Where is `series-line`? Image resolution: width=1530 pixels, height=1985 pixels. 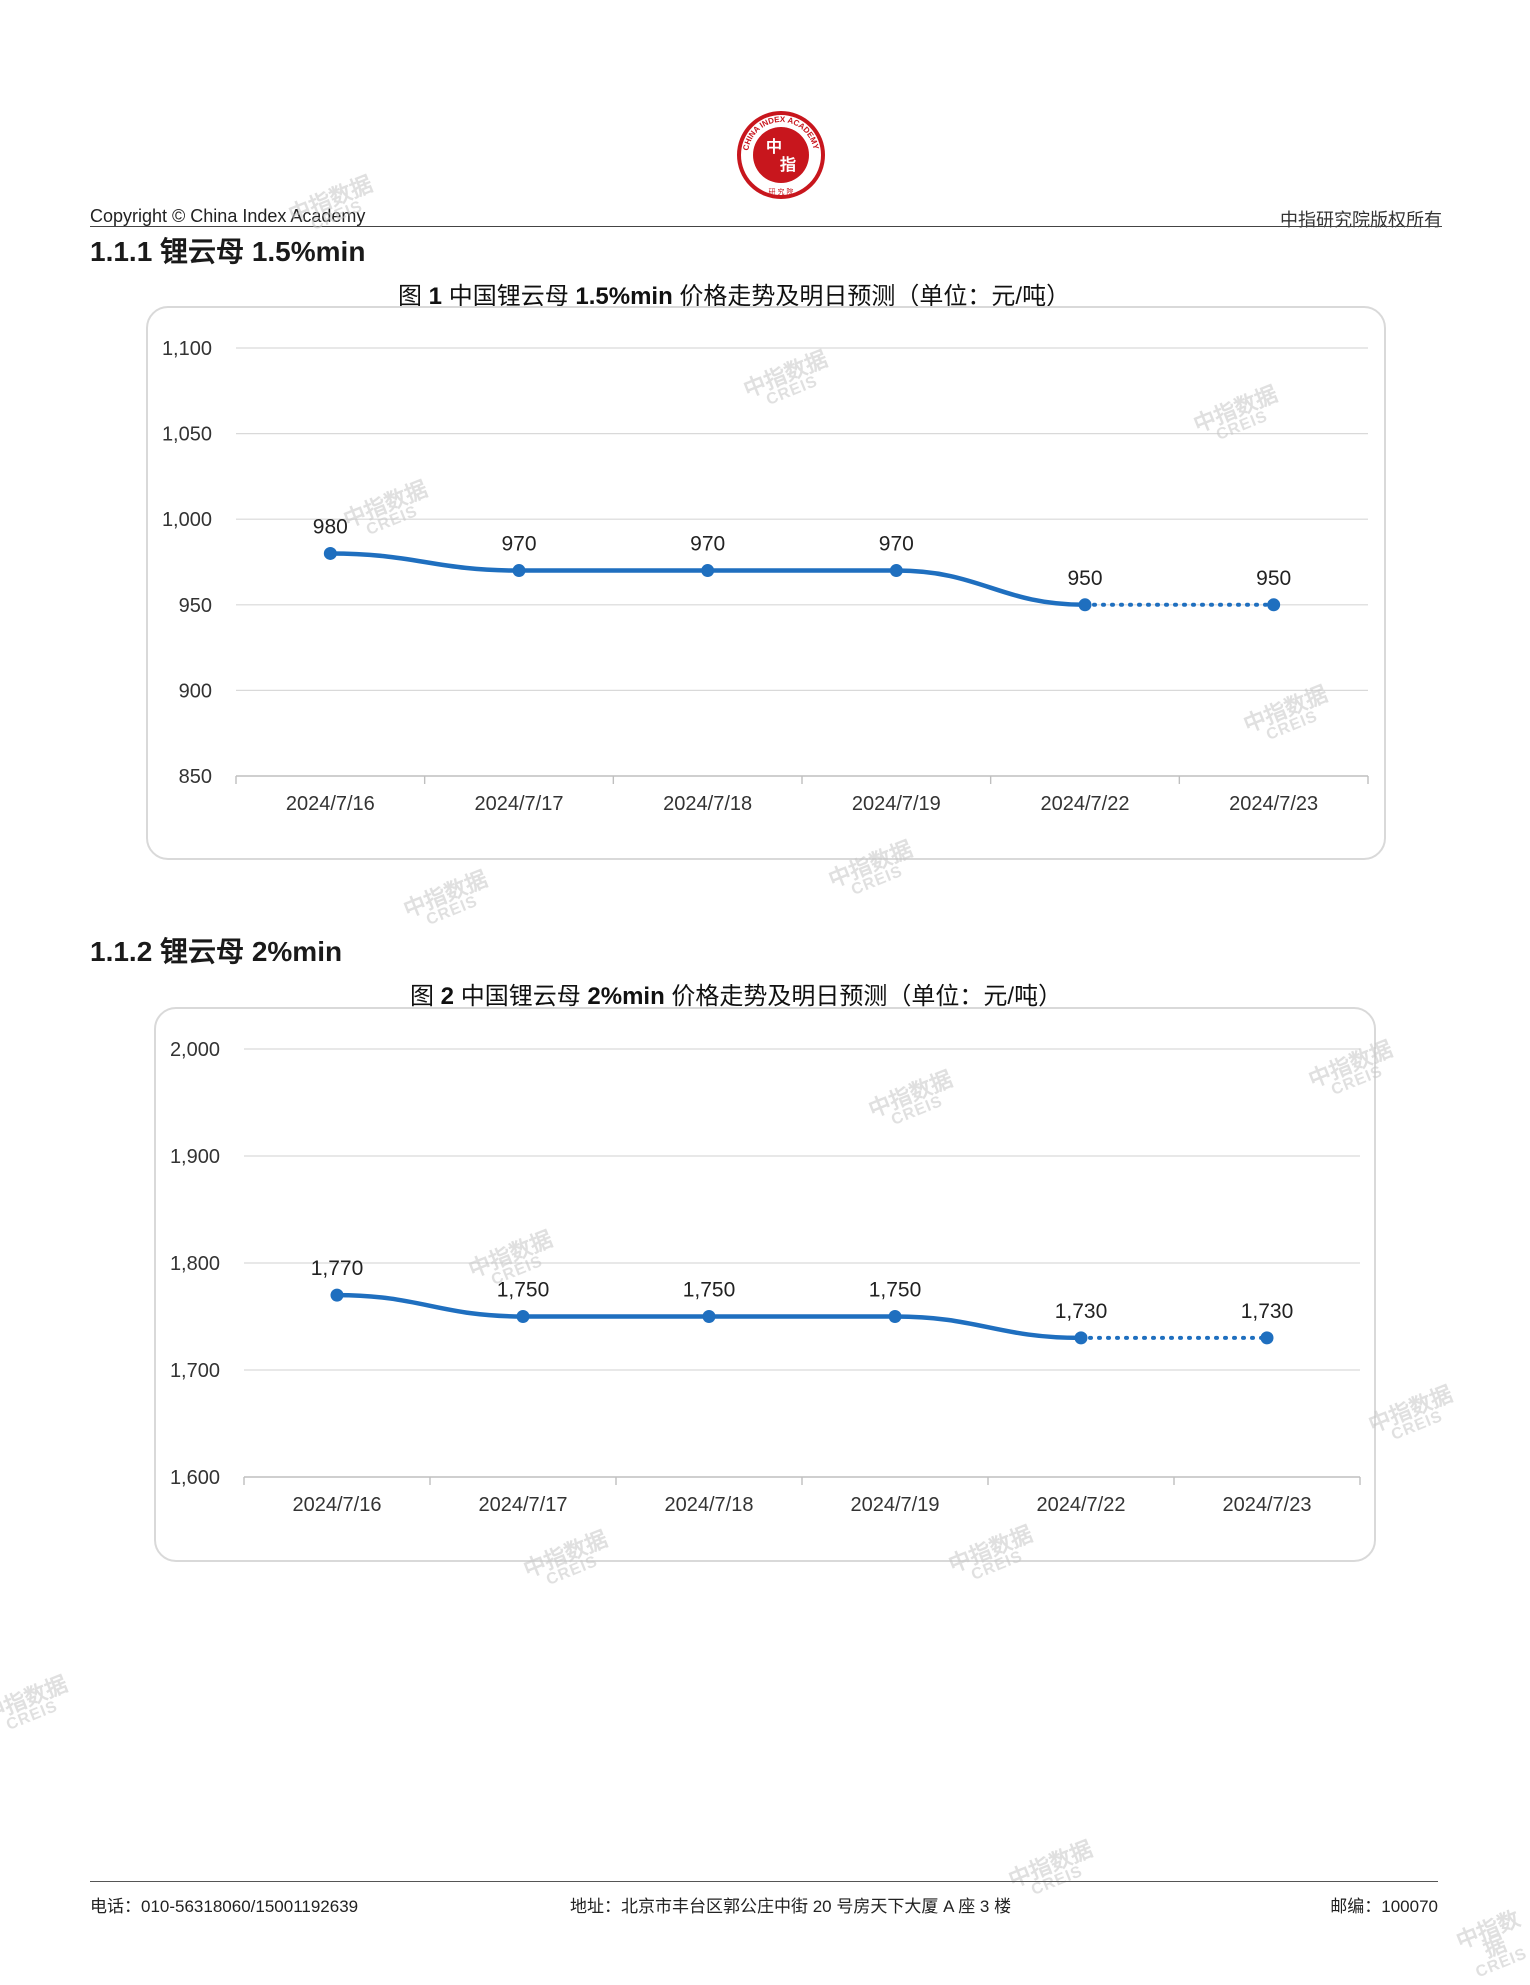
series-line is located at coordinates (708, 579).